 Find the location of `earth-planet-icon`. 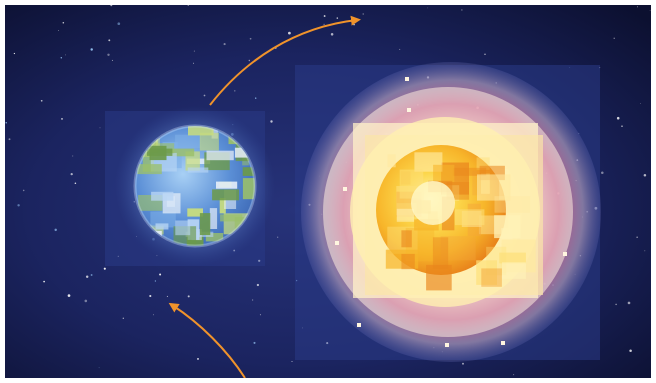

earth-planet-icon is located at coordinates (190, 186).